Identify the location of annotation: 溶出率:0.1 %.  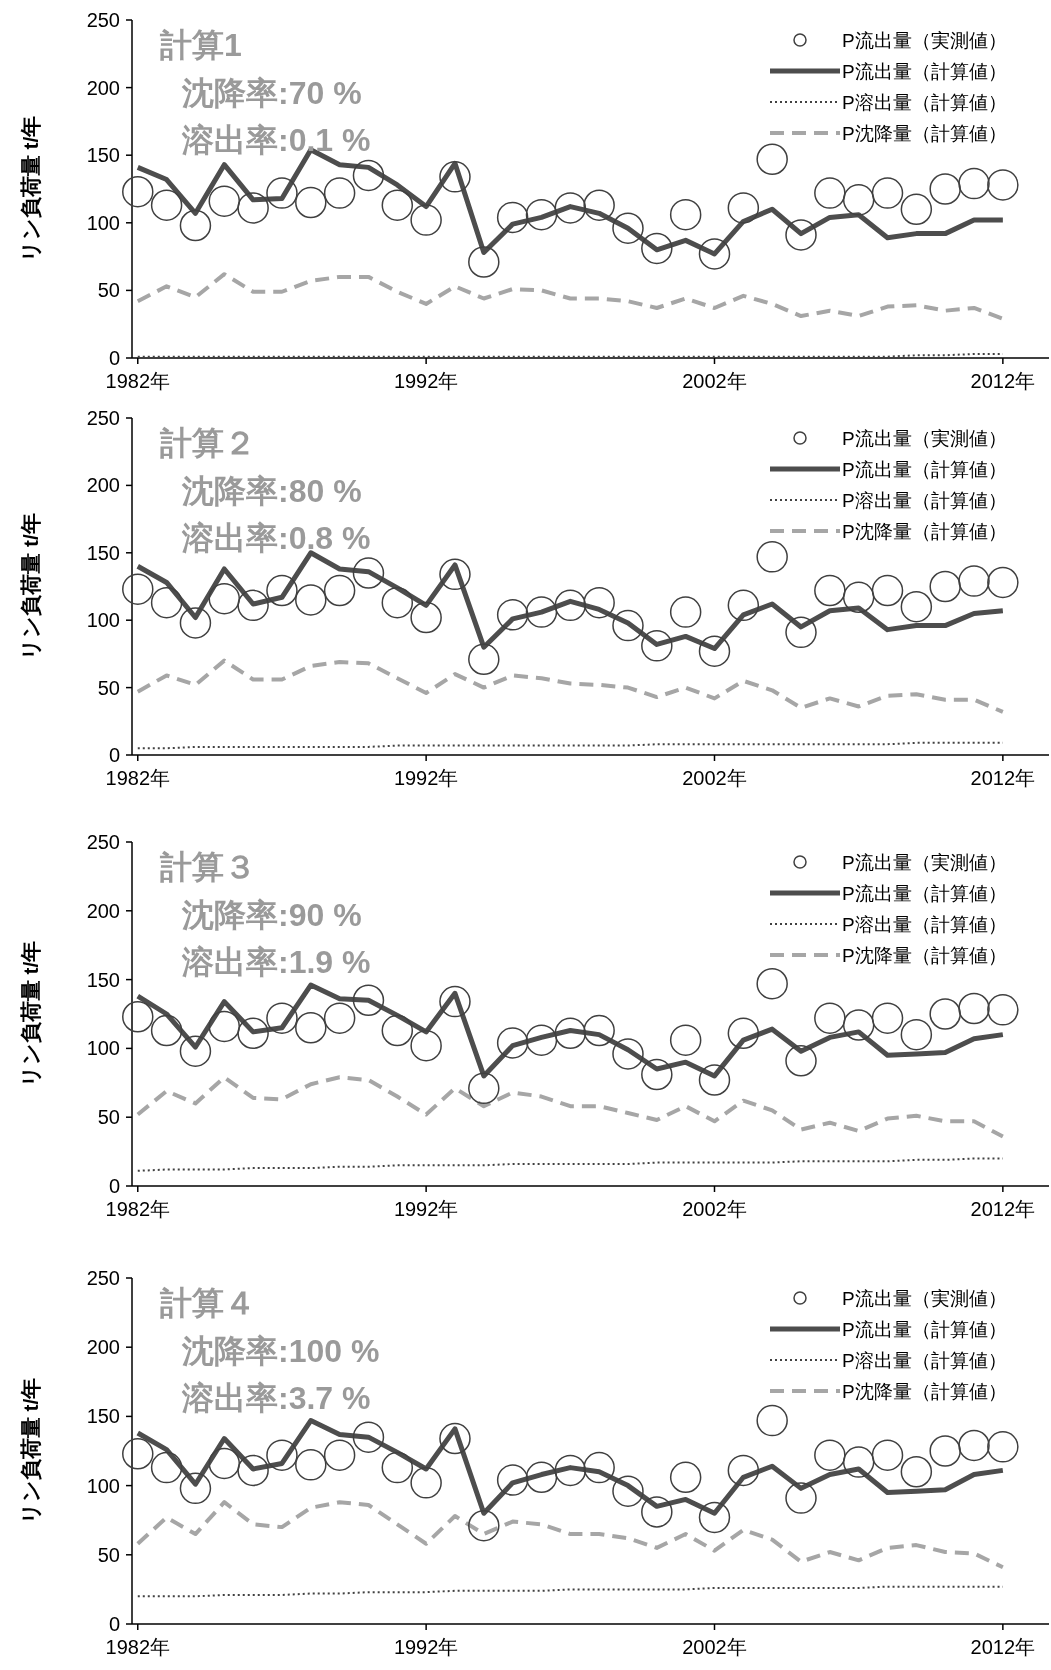
(276, 140).